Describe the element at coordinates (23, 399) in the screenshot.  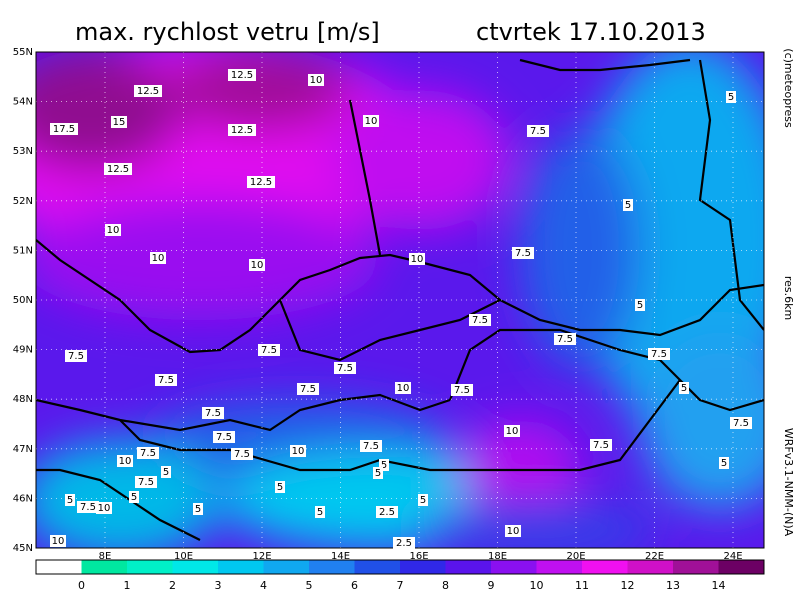
I see `lat-label: 48N` at that location.